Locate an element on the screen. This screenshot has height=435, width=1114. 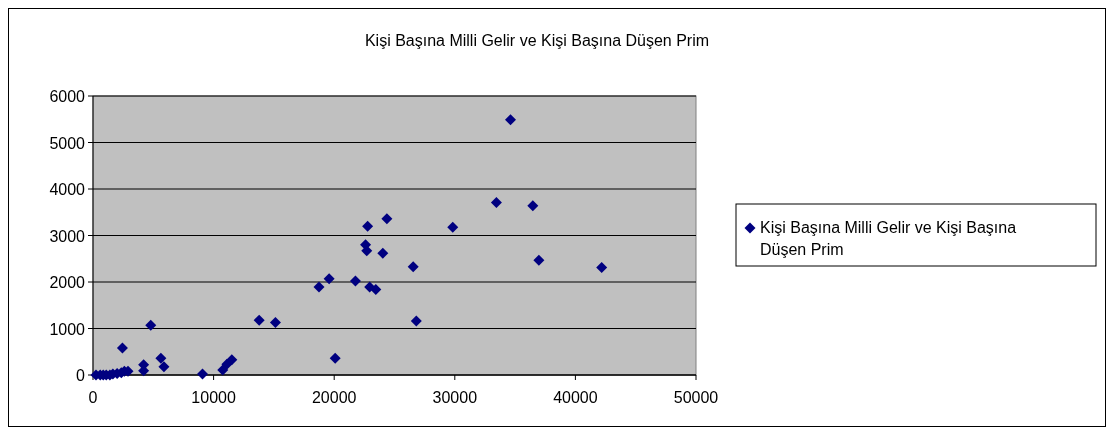
legend-label: Kişi Başına Milli Gelir ve Kişi Başına Düşen Prim is located at coordinates (888, 238).